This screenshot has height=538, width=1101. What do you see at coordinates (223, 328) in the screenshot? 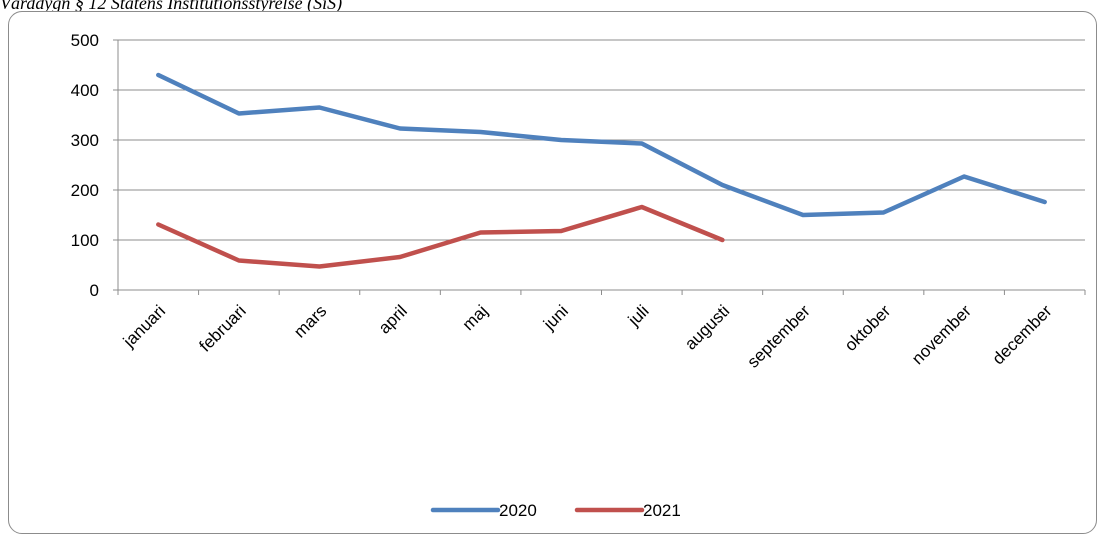
I see `x-tick-label: februari` at bounding box center [223, 328].